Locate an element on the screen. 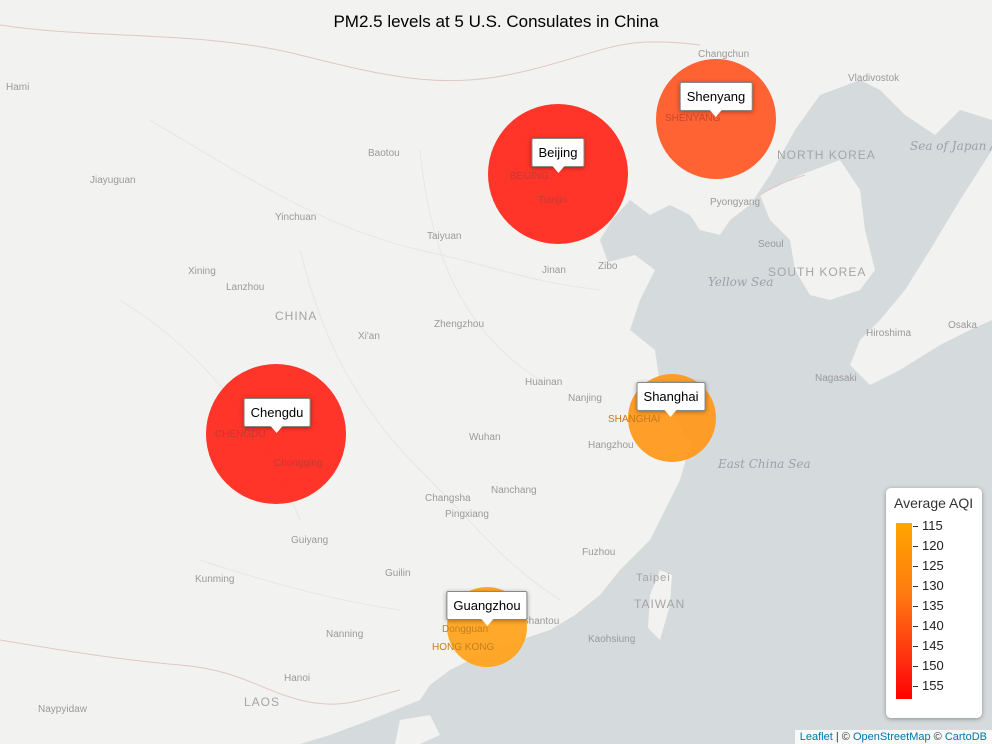  sea-label: East China Sea is located at coordinates (764, 464).